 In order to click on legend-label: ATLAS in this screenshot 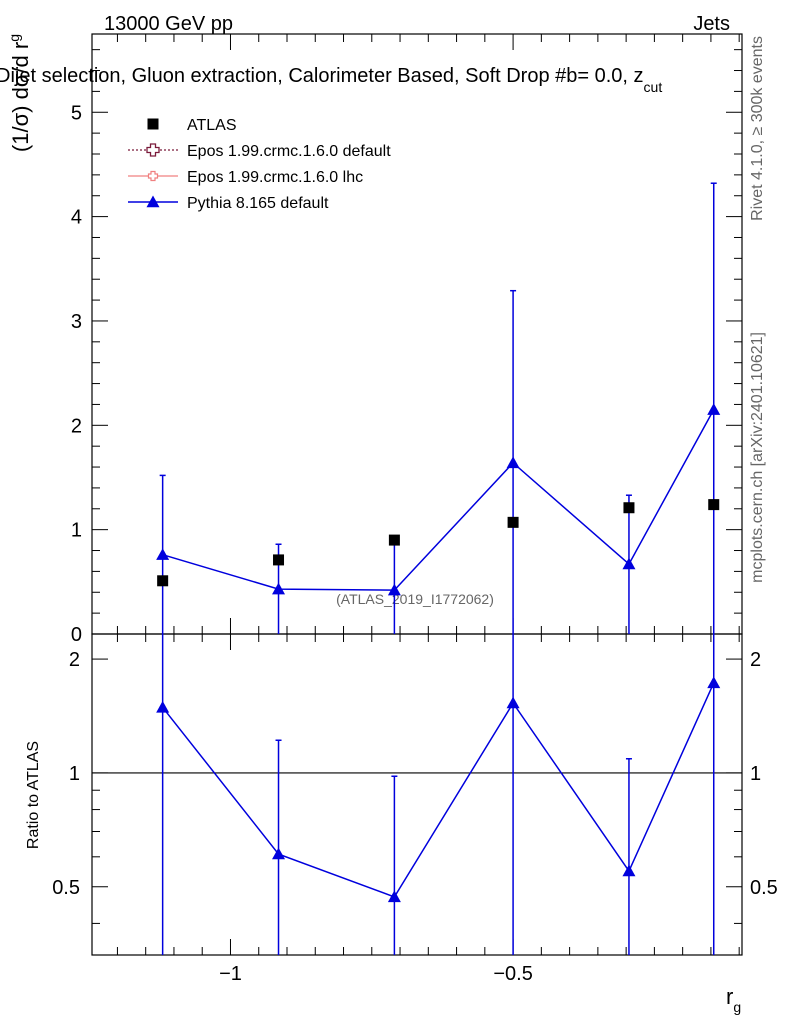, I will do `click(212, 125)`.